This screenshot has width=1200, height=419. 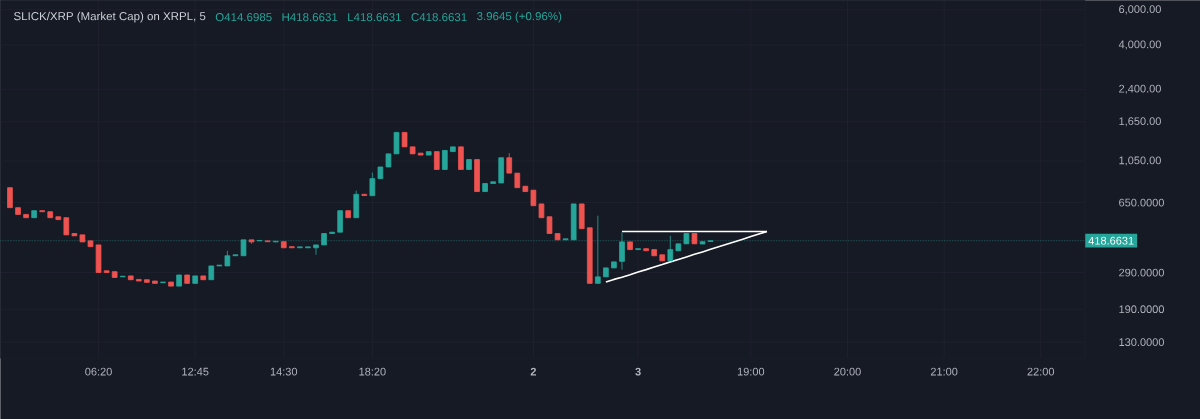 I want to click on text: SLICK/XRP (Market Cap) on XRPL, 5, so click(x=110, y=17).